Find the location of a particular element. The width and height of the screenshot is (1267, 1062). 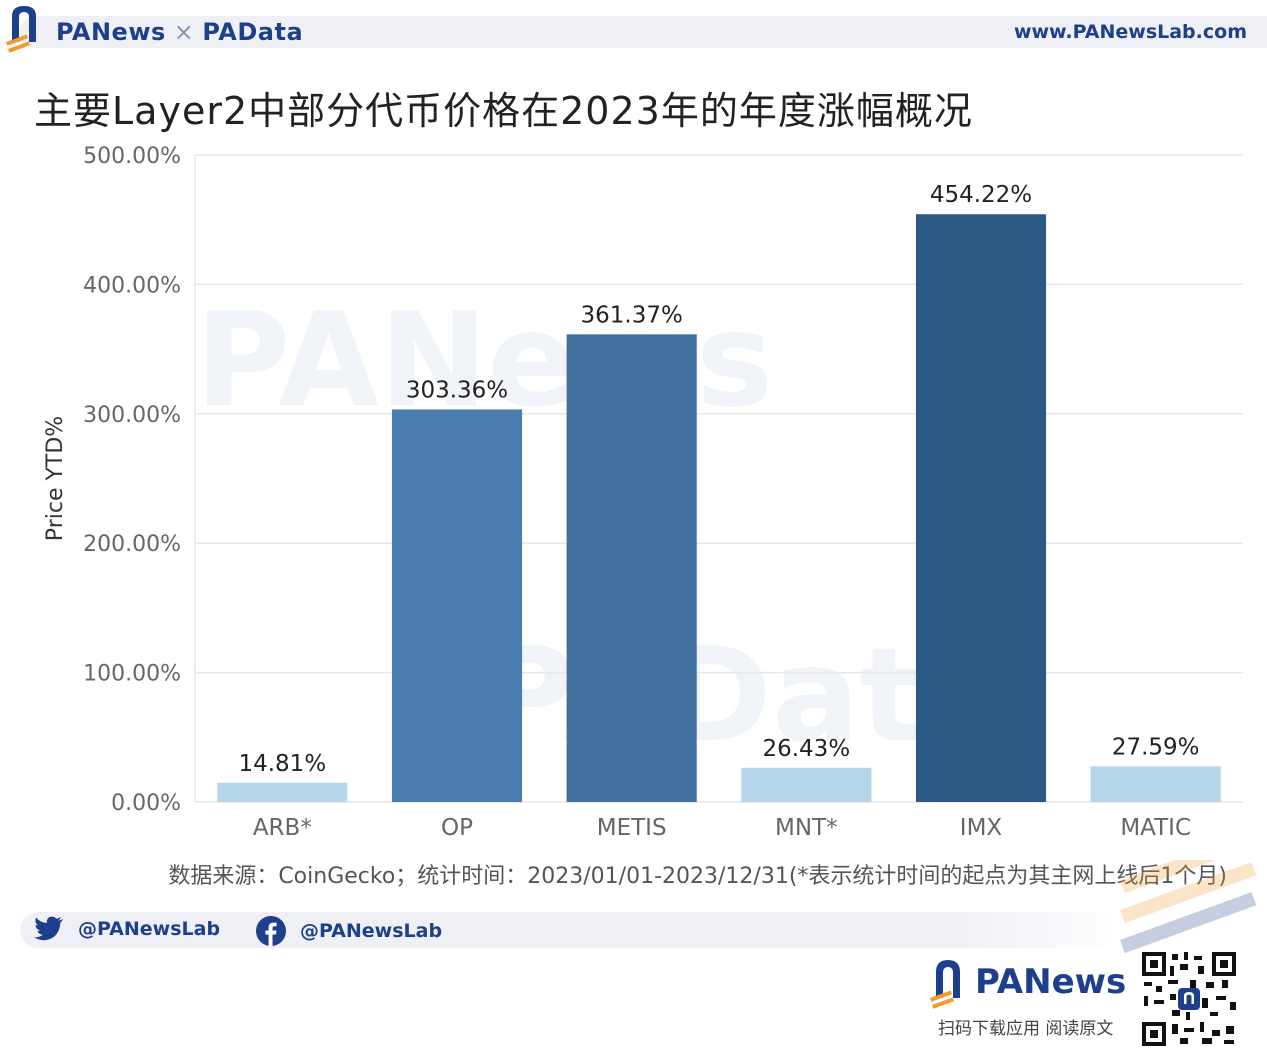

brand-title: PANews × PAData is located at coordinates (179, 32).